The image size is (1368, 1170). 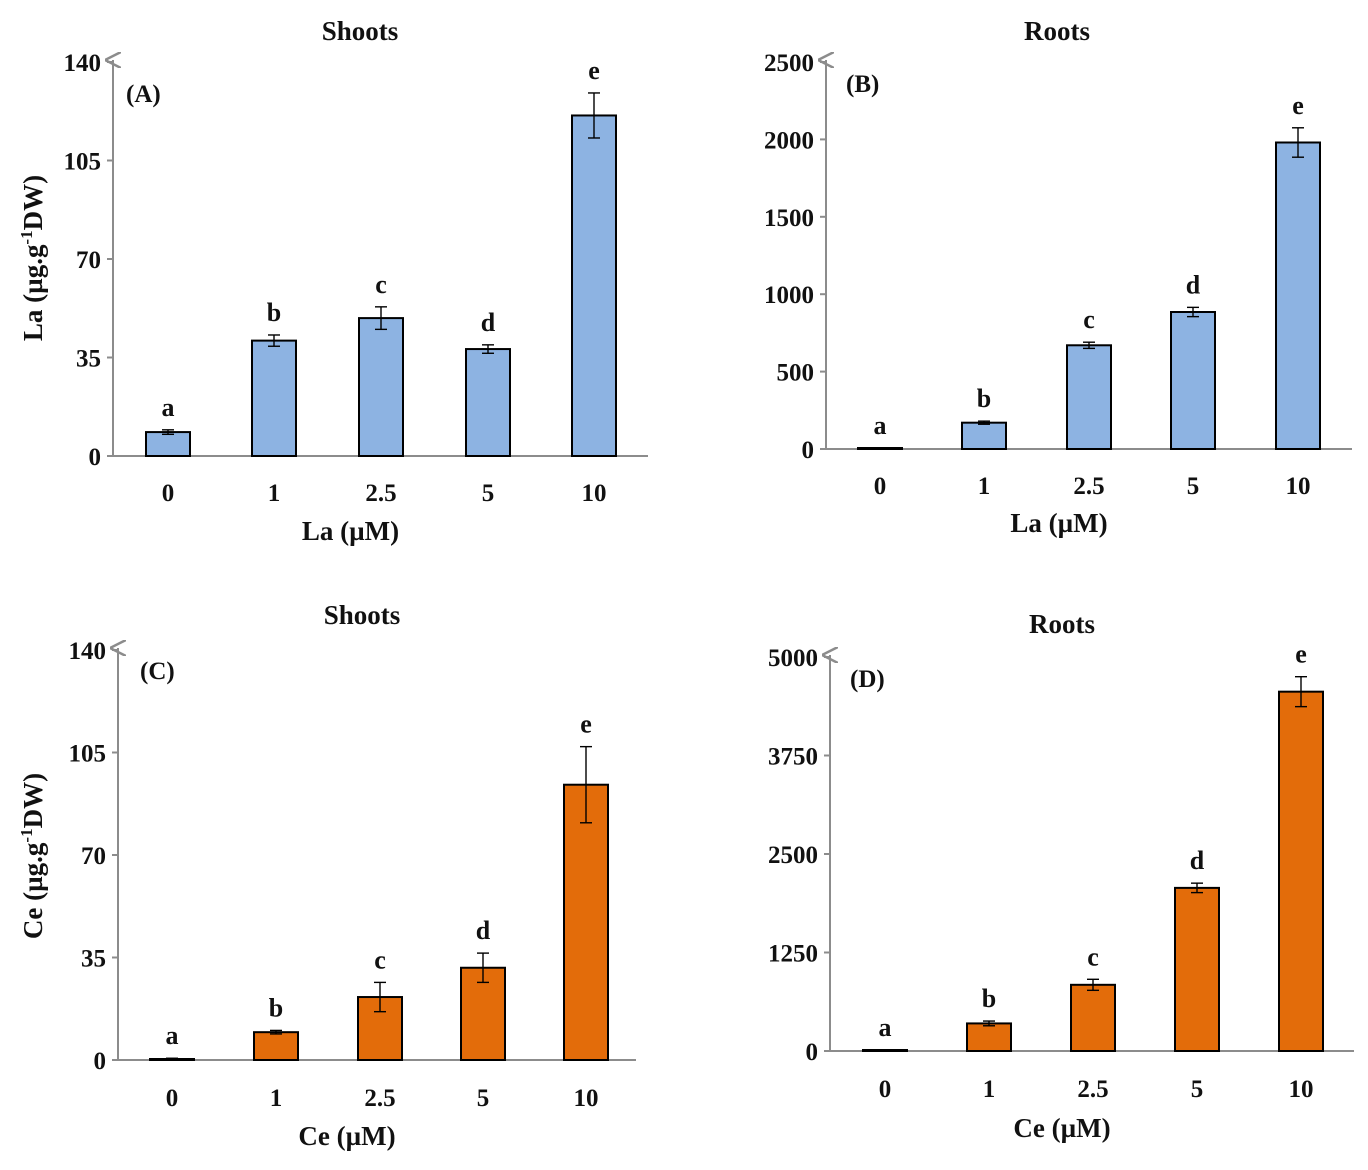 What do you see at coordinates (143, 94) in the screenshot?
I see `panel-label: (A)` at bounding box center [143, 94].